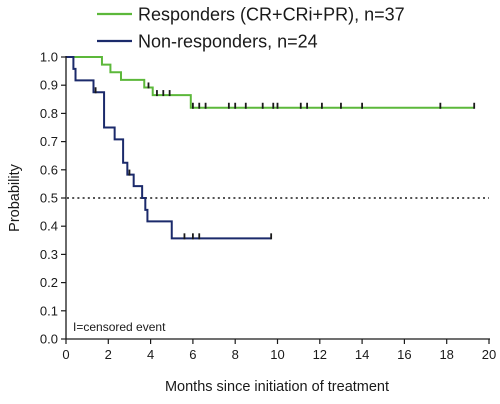 The width and height of the screenshot is (500, 404). What do you see at coordinates (49, 226) in the screenshot?
I see `y-tick-label: 0.4` at bounding box center [49, 226].